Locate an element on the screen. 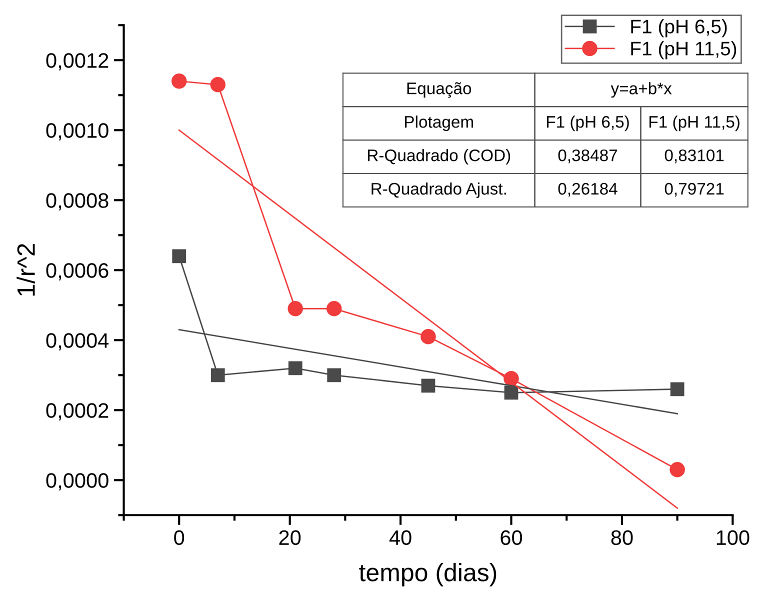  x-tick-label: 80 is located at coordinates (622, 538).